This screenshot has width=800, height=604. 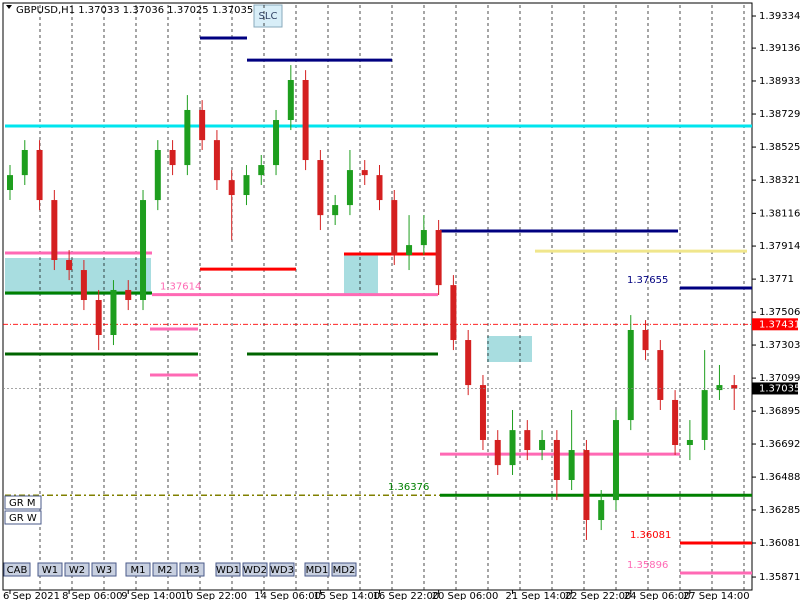 I want to click on level-label: 1.36376, so click(x=408, y=487).